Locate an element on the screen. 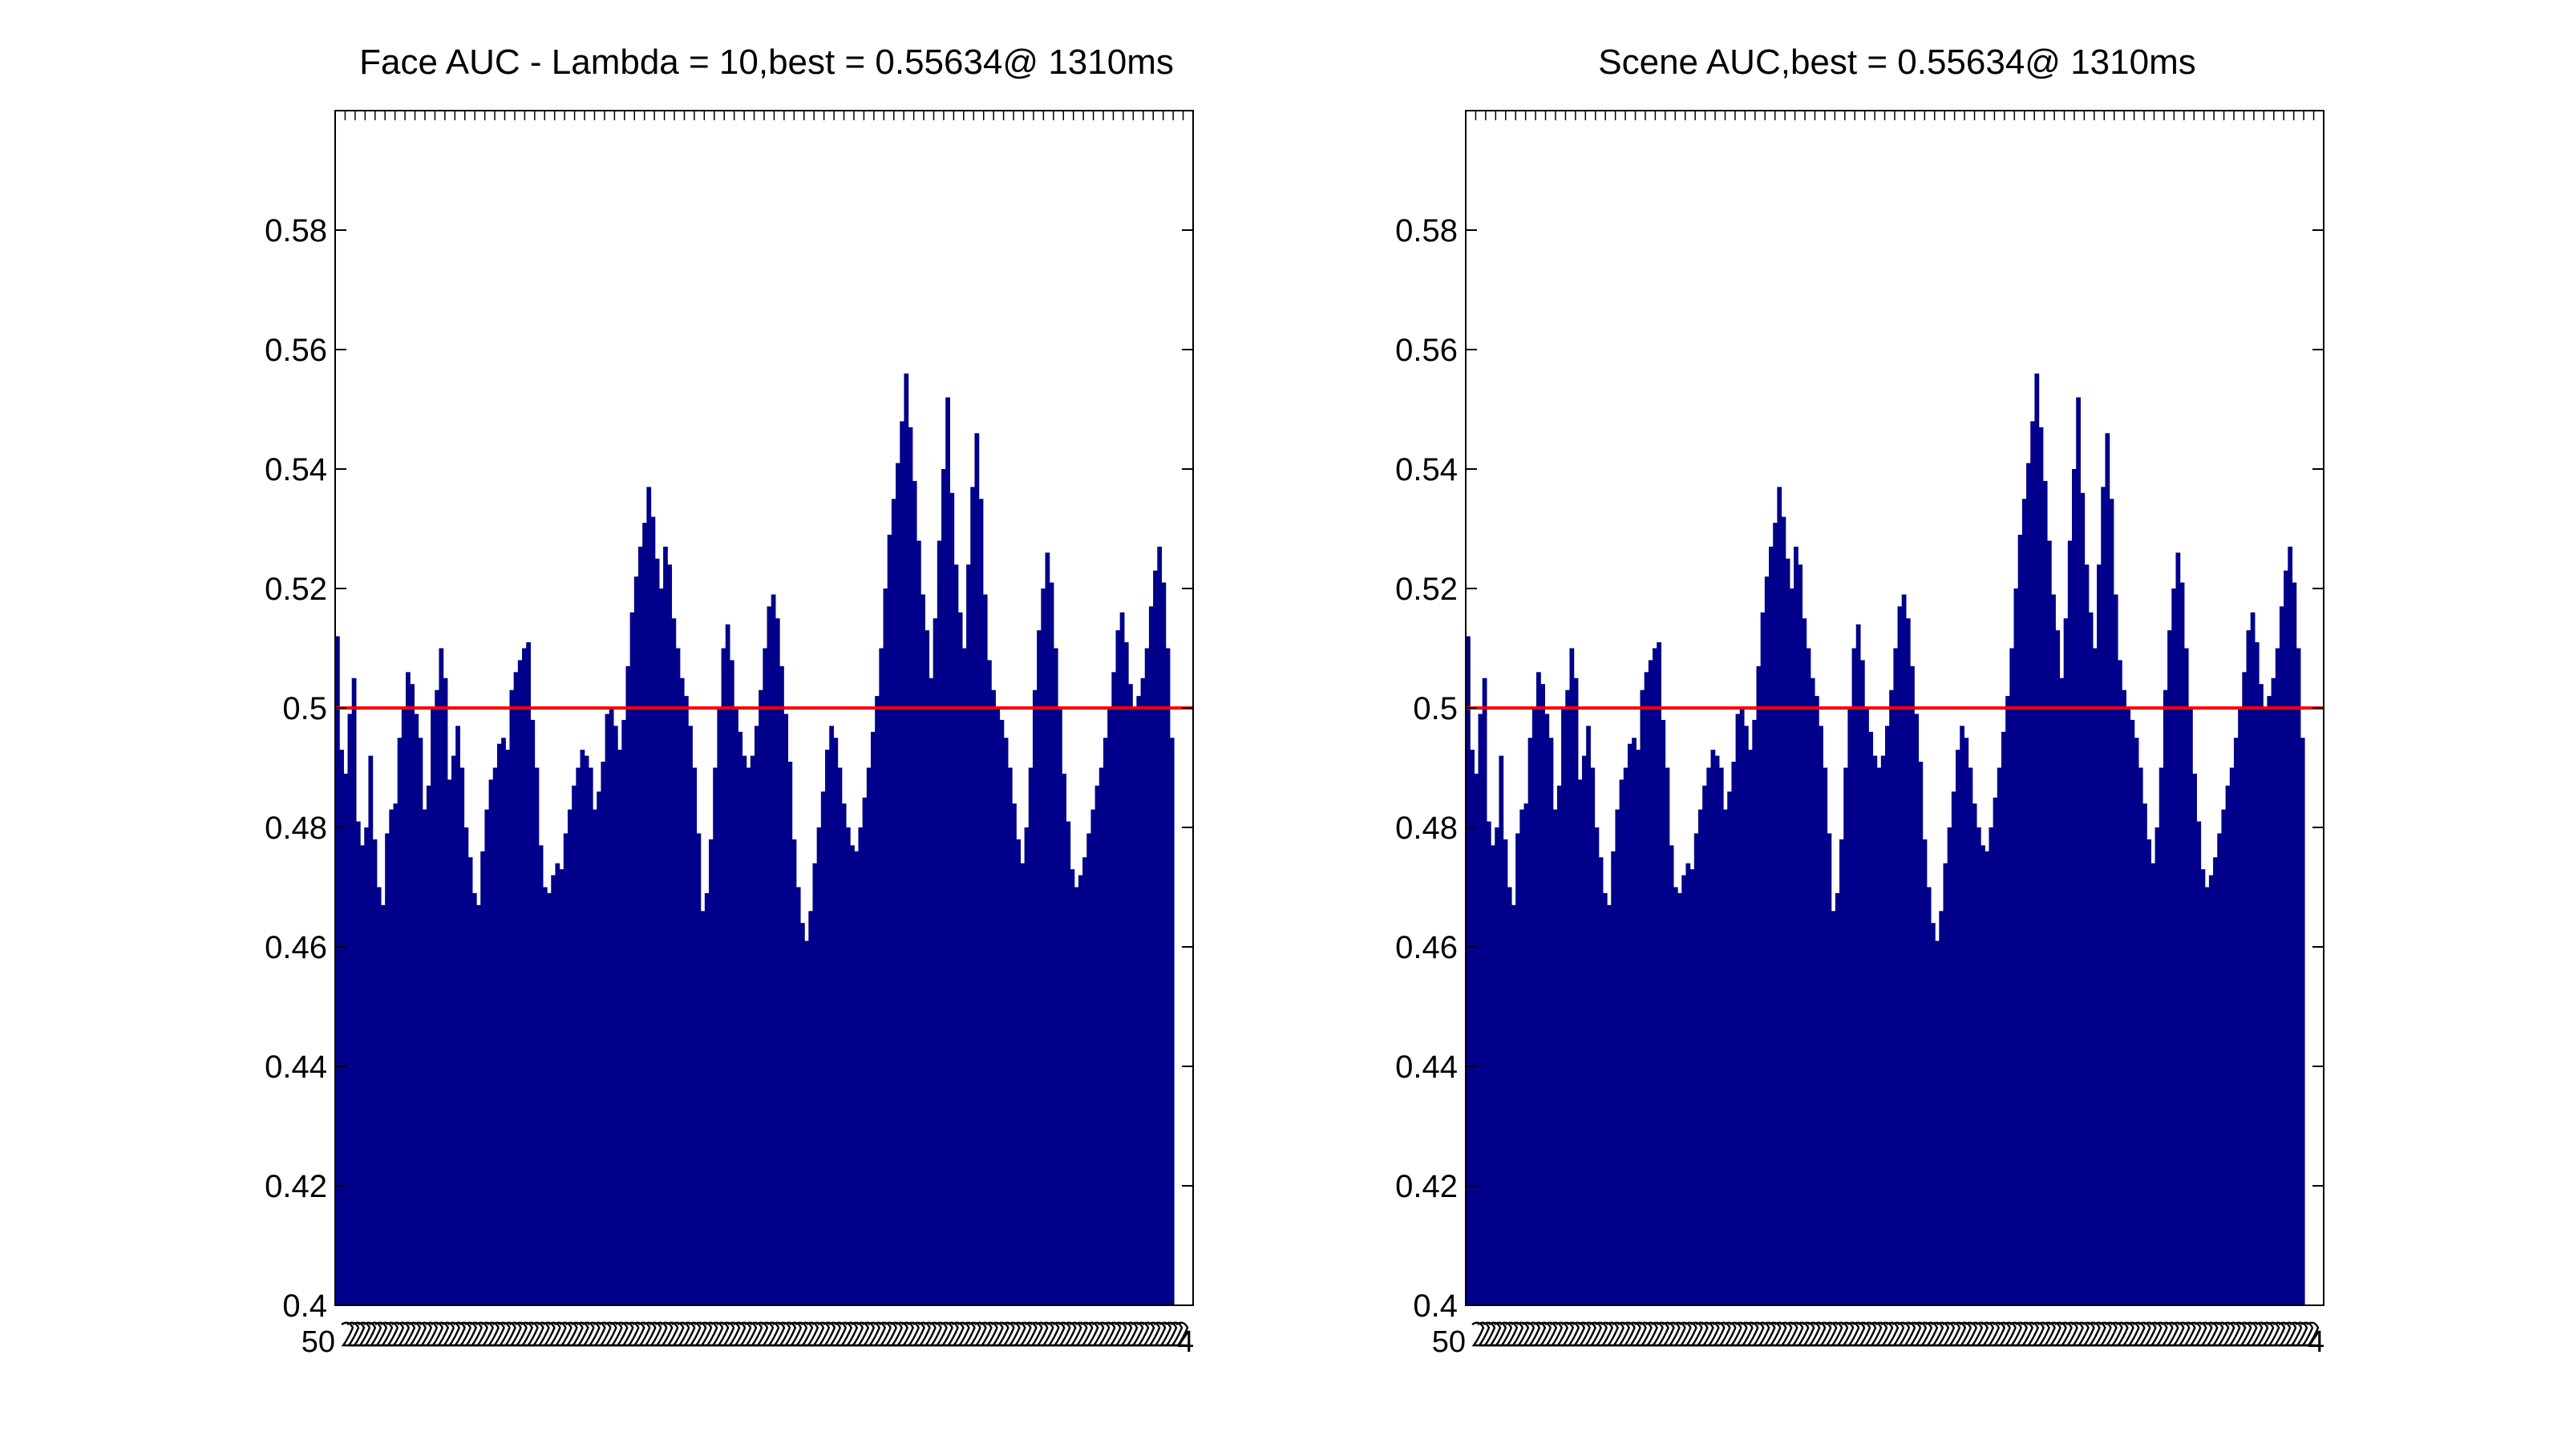 The image size is (2553, 1456). face-auc-ytick-label: 0.58 is located at coordinates (296, 231).